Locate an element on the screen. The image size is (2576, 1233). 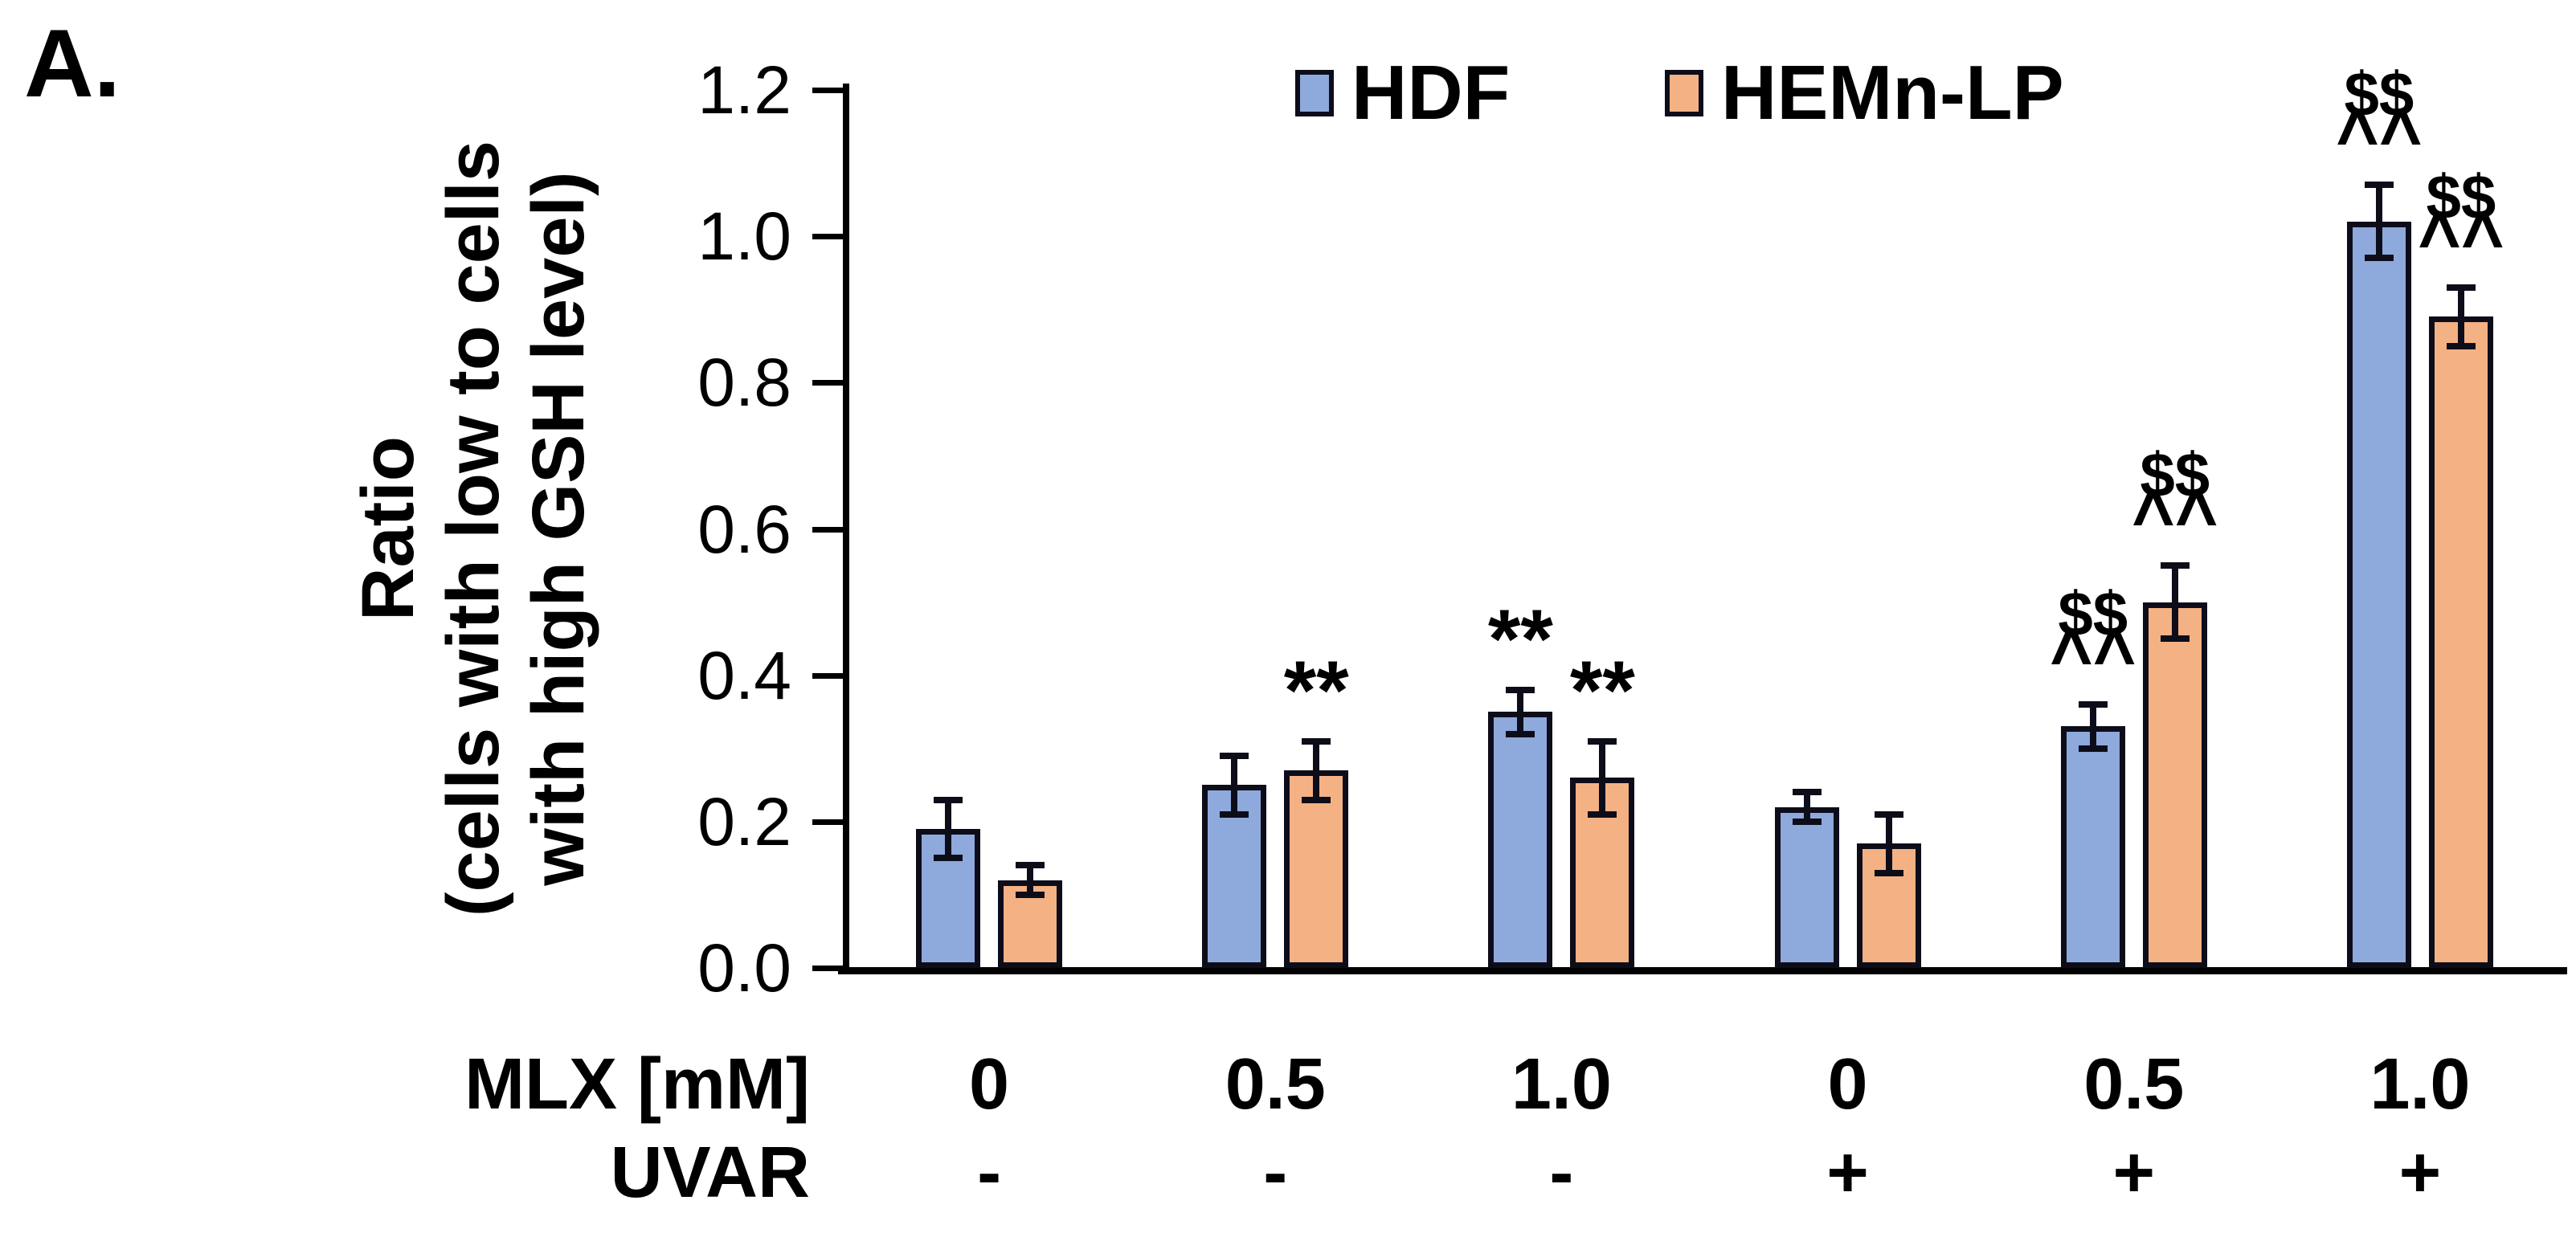
significance-annotation-hdf-group-5: $$ ^^ is located at coordinates (2093, 639).